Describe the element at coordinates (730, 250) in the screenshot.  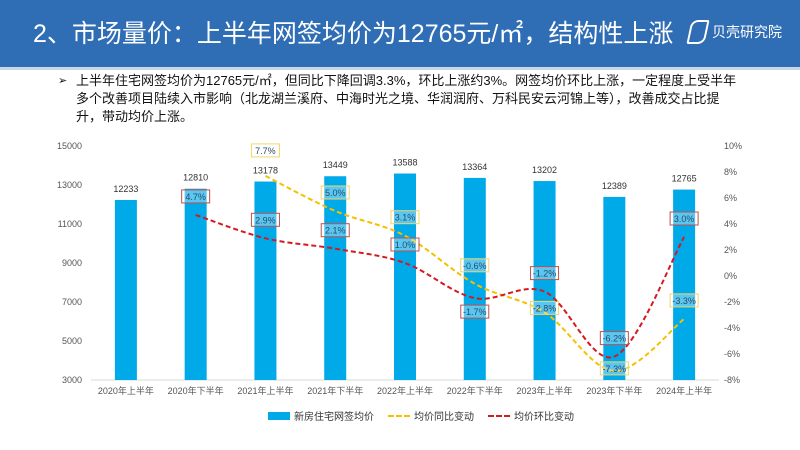
I see `right-tick-label: 2%` at that location.